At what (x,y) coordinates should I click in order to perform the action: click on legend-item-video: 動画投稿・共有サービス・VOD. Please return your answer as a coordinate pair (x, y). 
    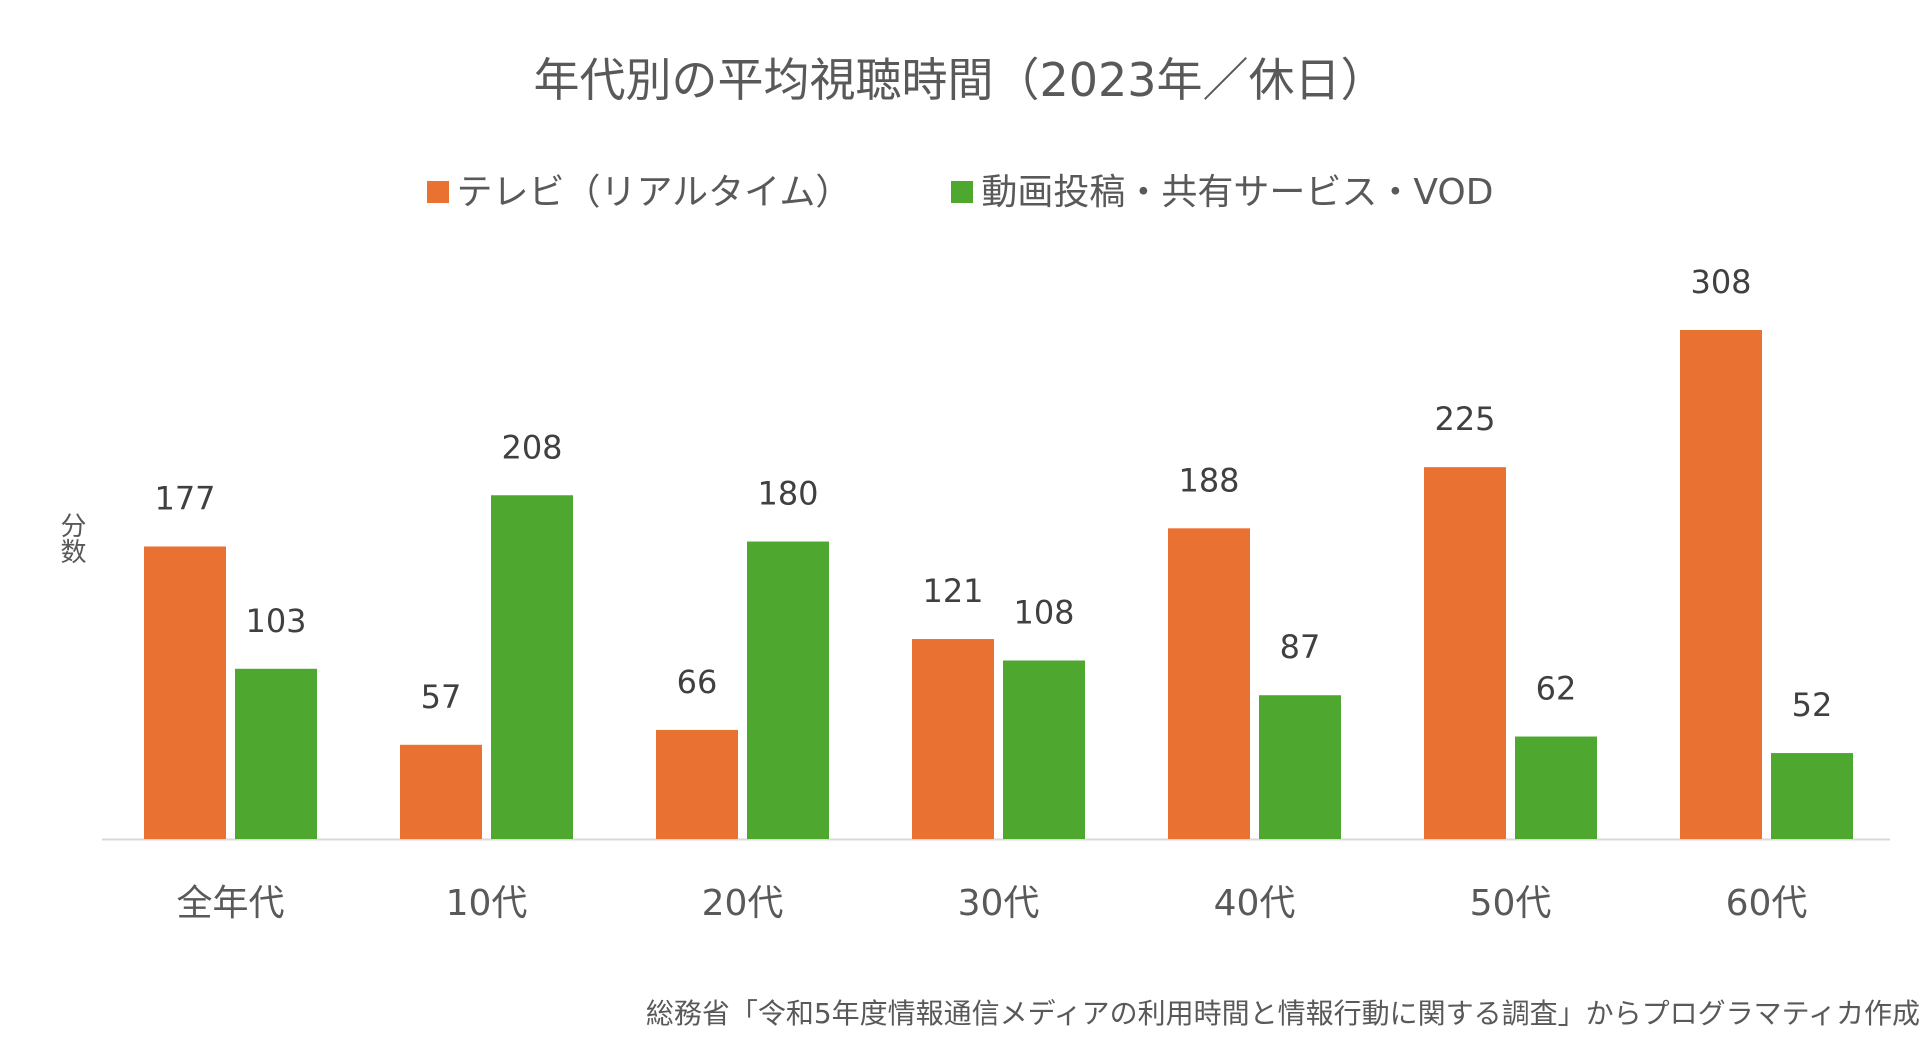
    Looking at the image, I should click on (1222, 189).